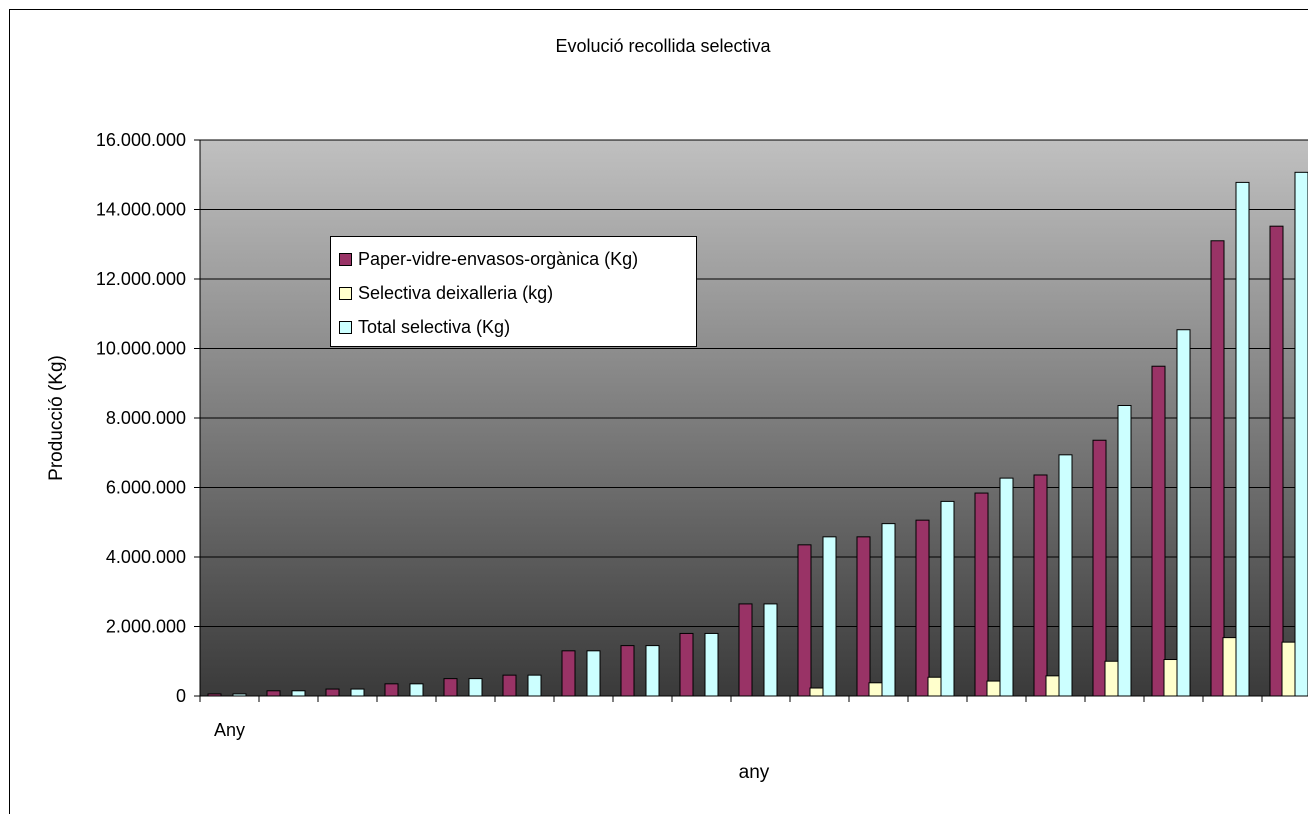  What do you see at coordinates (141, 140) in the screenshot?
I see `y-tick-label: 16.000.000` at bounding box center [141, 140].